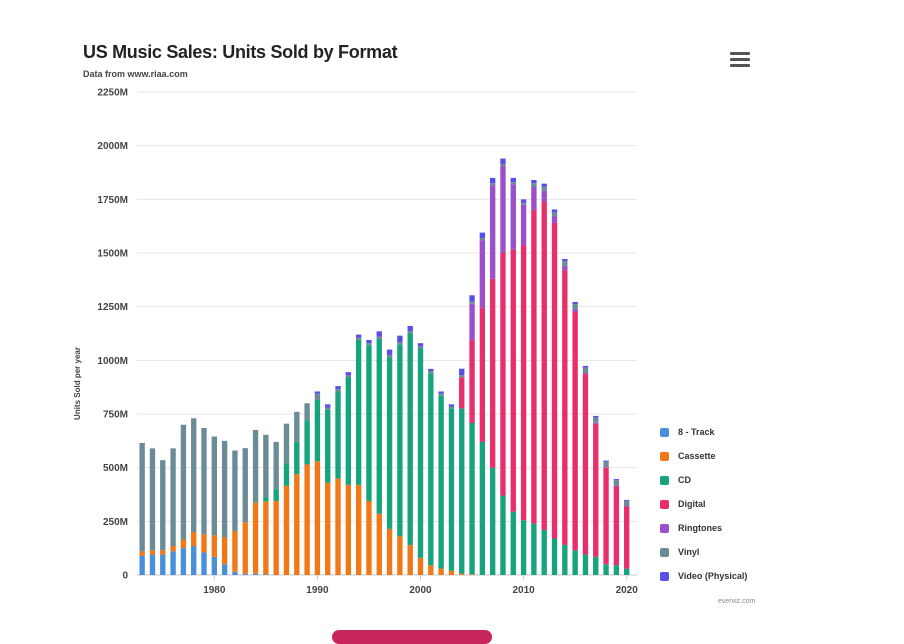 The height and width of the screenshot is (644, 904). I want to click on legend-item: 8 - Track, so click(703, 432).